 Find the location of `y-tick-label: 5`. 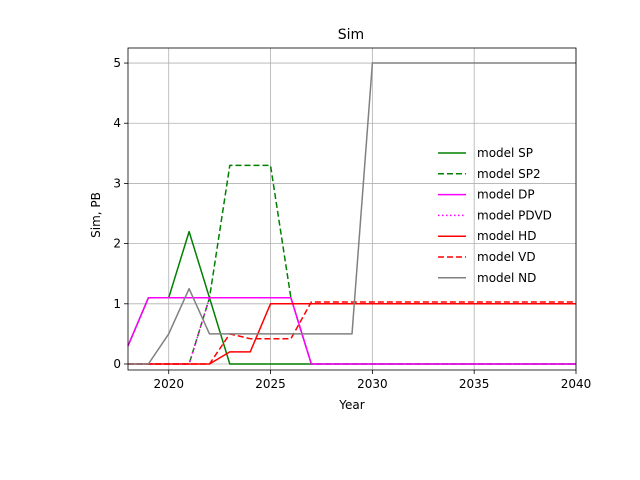

y-tick-label: 5 is located at coordinates (117, 63).